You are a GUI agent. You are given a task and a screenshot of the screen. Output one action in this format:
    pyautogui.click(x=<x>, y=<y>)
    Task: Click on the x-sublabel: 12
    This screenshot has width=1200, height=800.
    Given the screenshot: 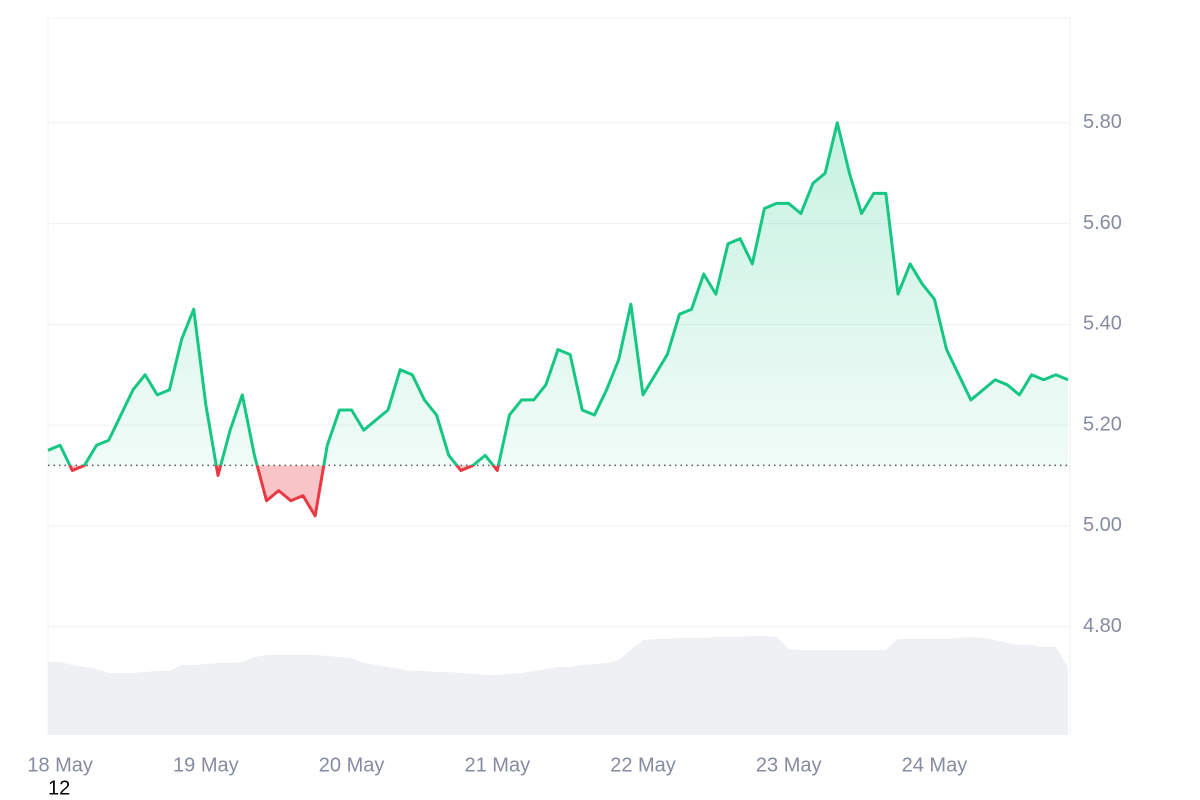 What is the action you would take?
    pyautogui.click(x=59, y=788)
    